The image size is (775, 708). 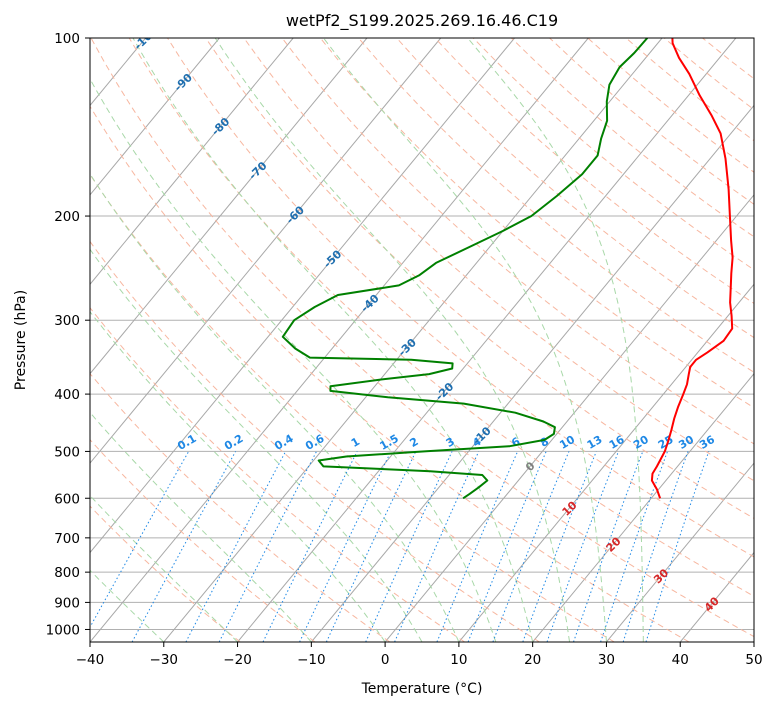 What do you see at coordinates (21, 340) in the screenshot?
I see `y-axis-label: Pressure (hPa)` at bounding box center [21, 340].